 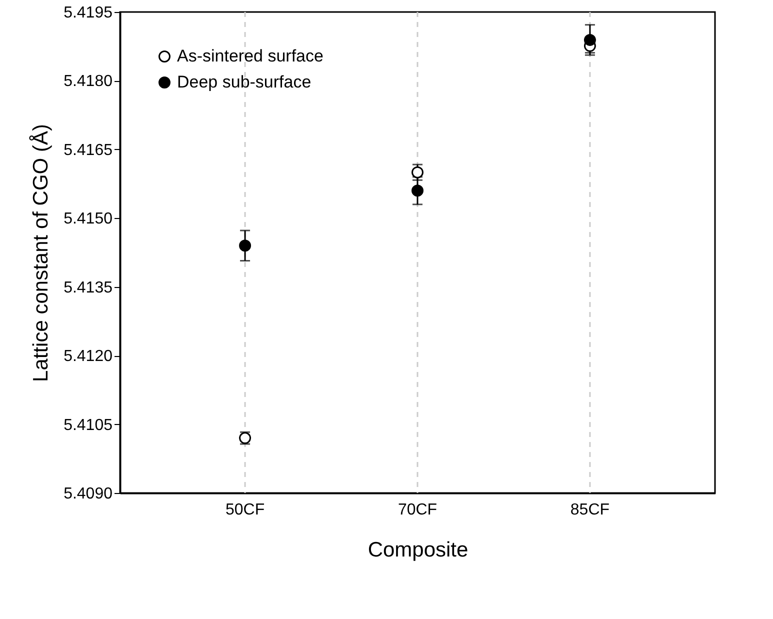 What do you see at coordinates (250, 56) in the screenshot?
I see `legend-label: As-sintered surface` at bounding box center [250, 56].